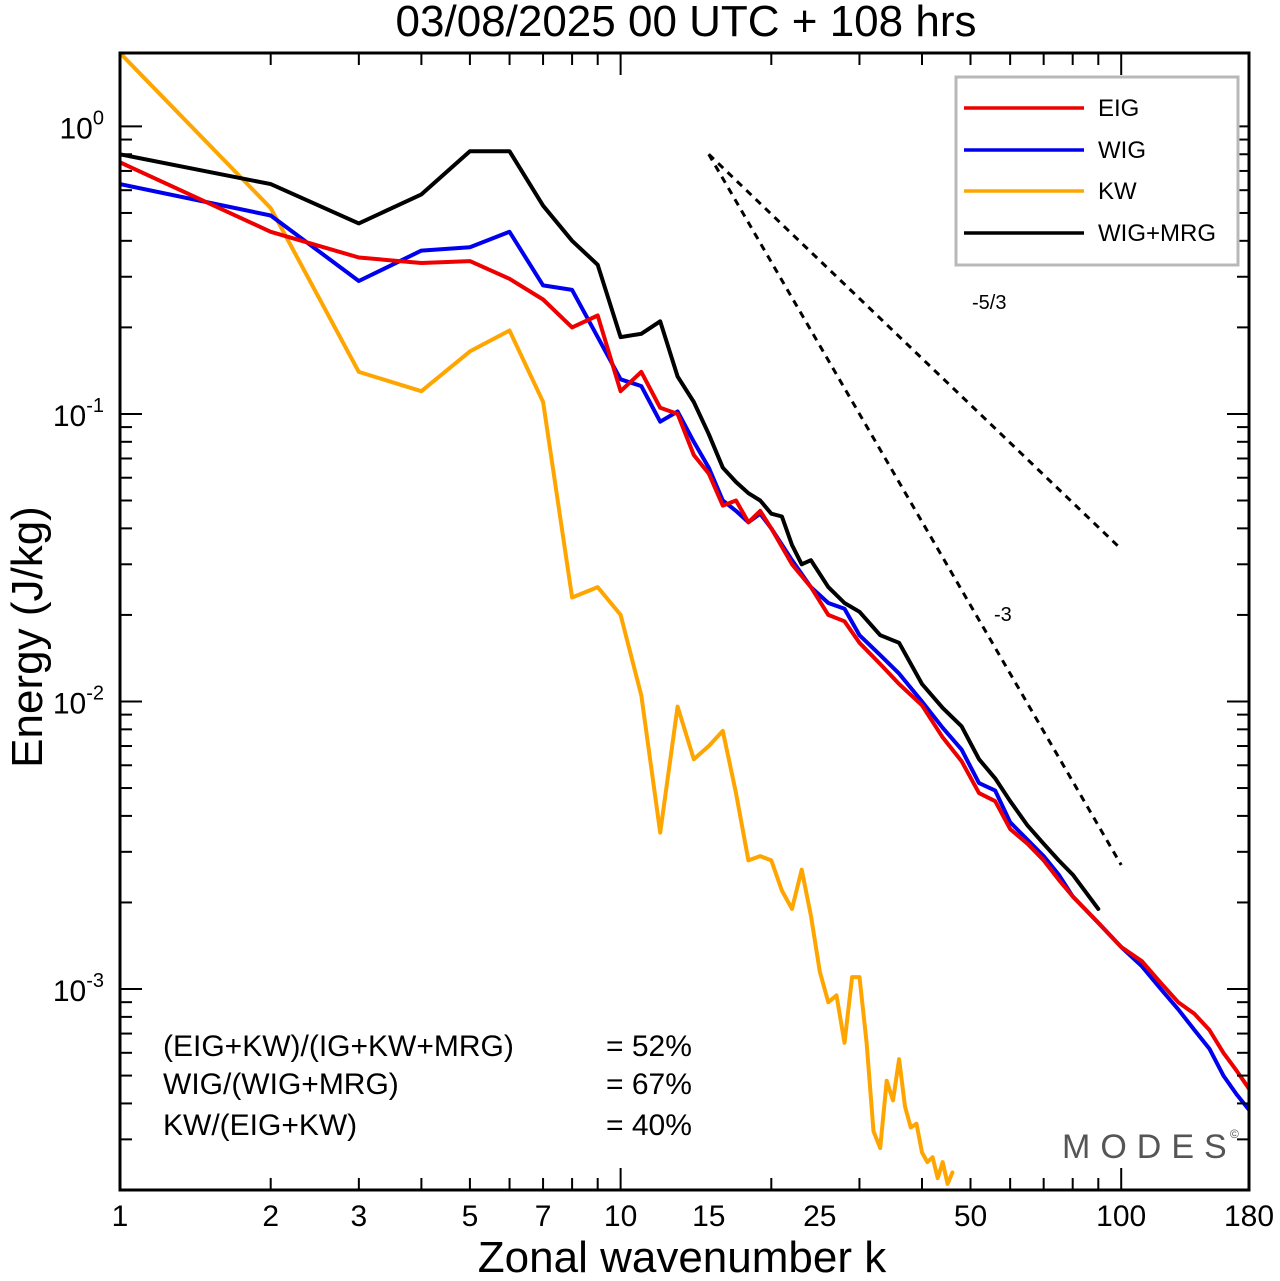 Image resolution: width=1280 pixels, height=1281 pixels. I want to click on x-tick-label: 3, so click(359, 1216).